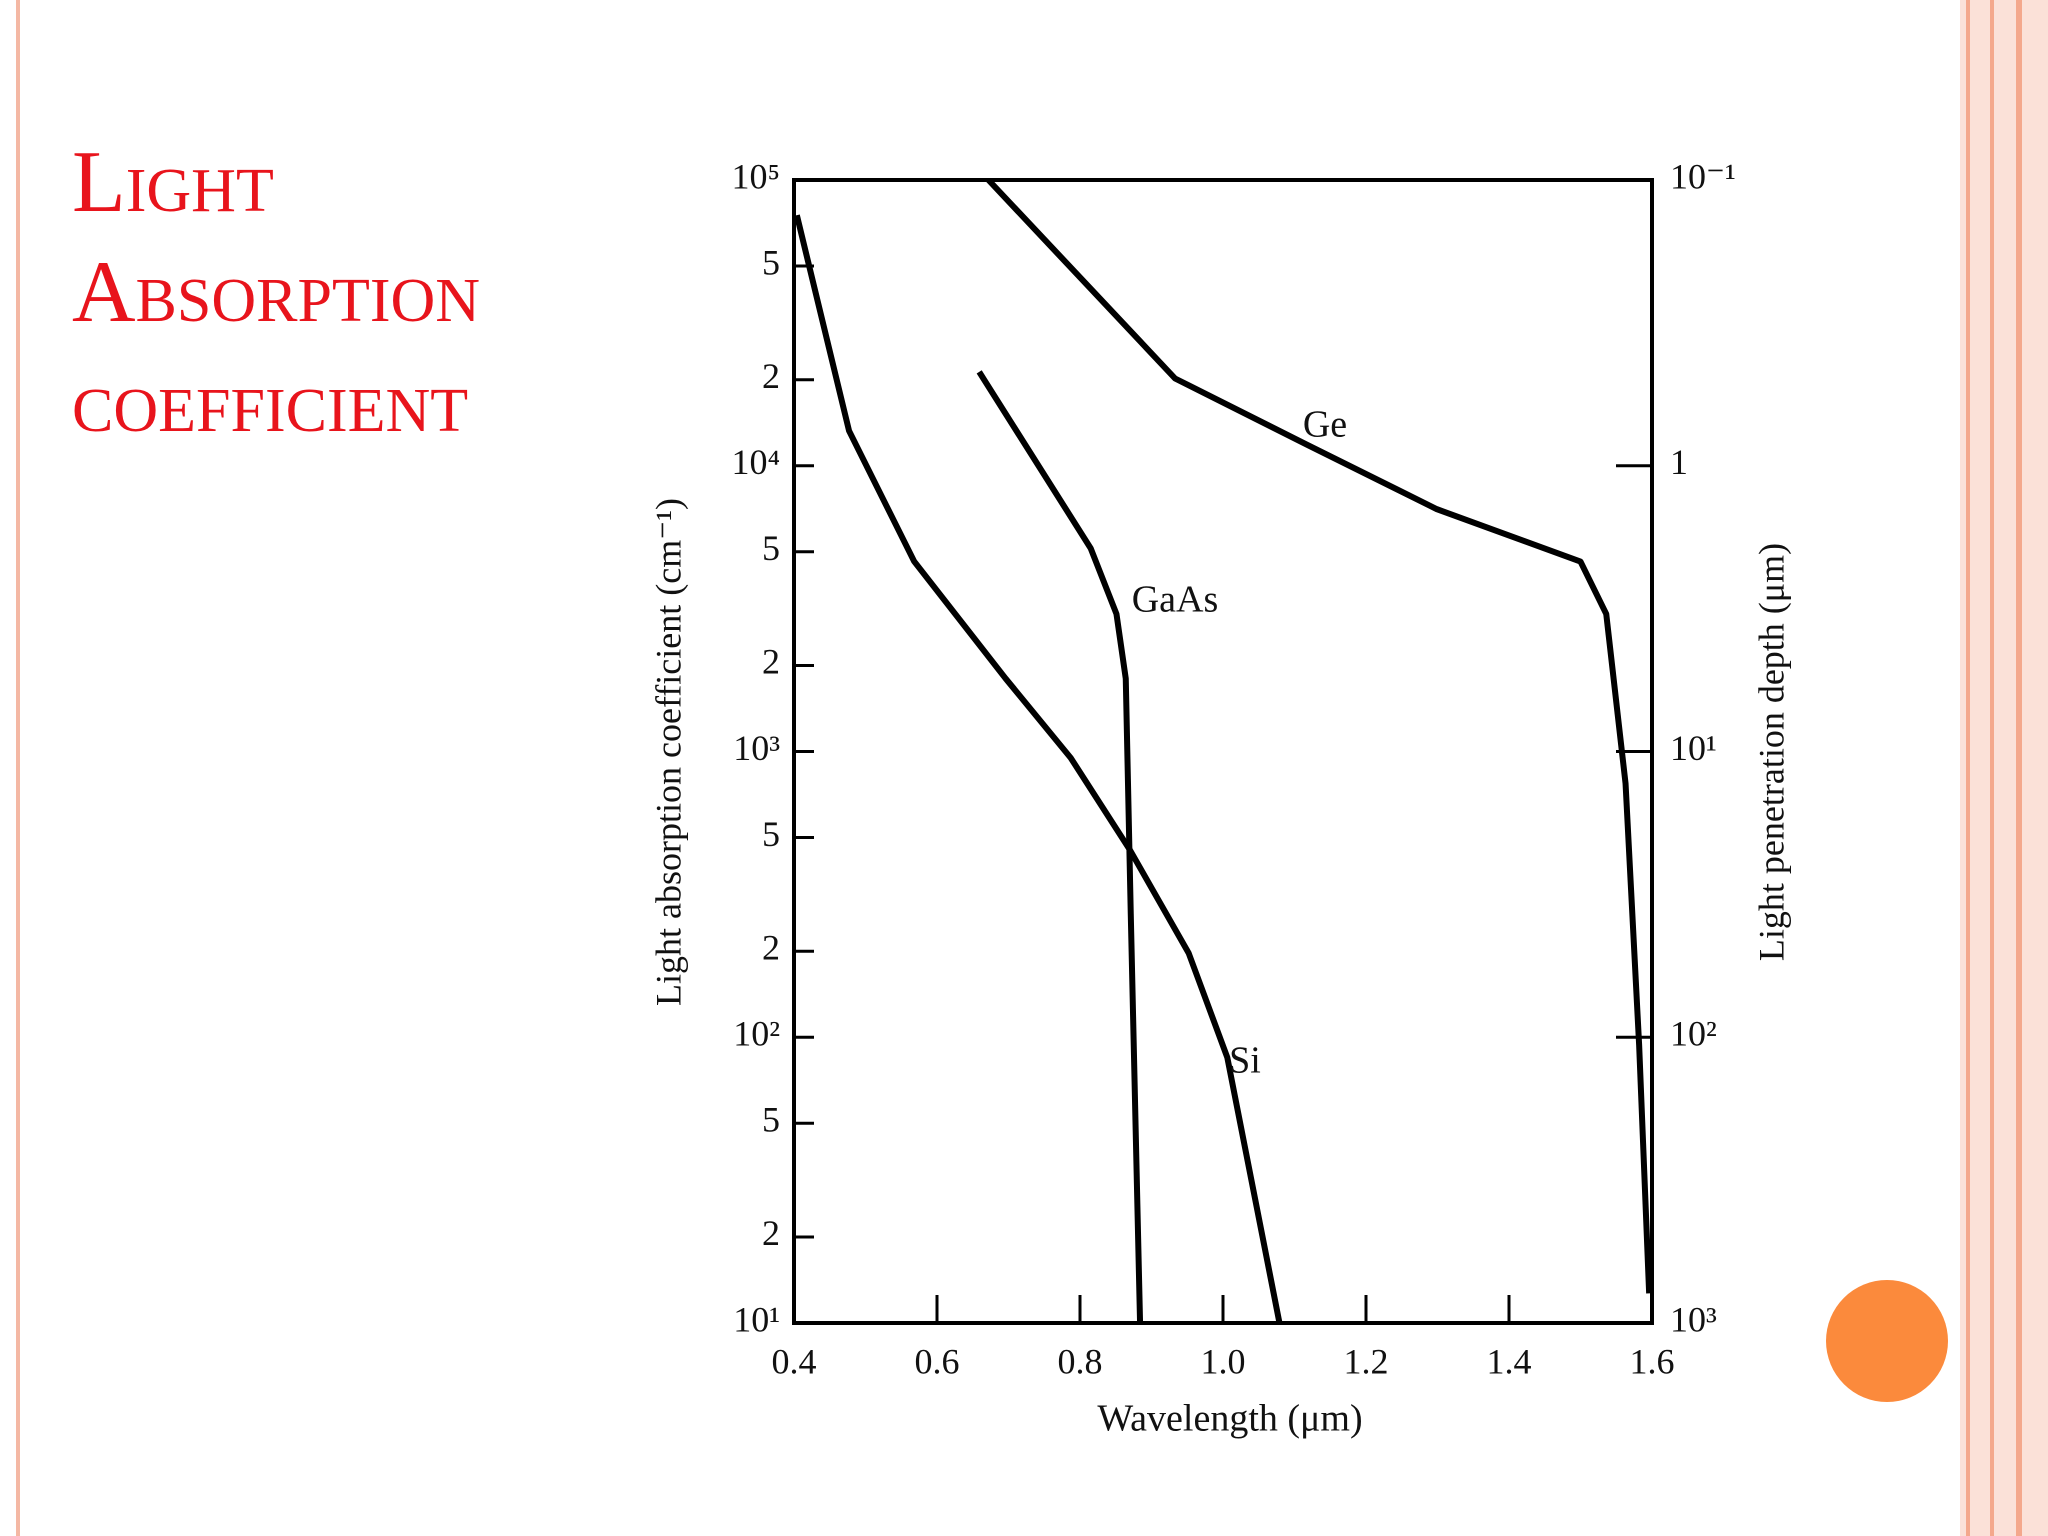 The image size is (2048, 1536). What do you see at coordinates (756, 748) in the screenshot?
I see `y-tick-label: 10³` at bounding box center [756, 748].